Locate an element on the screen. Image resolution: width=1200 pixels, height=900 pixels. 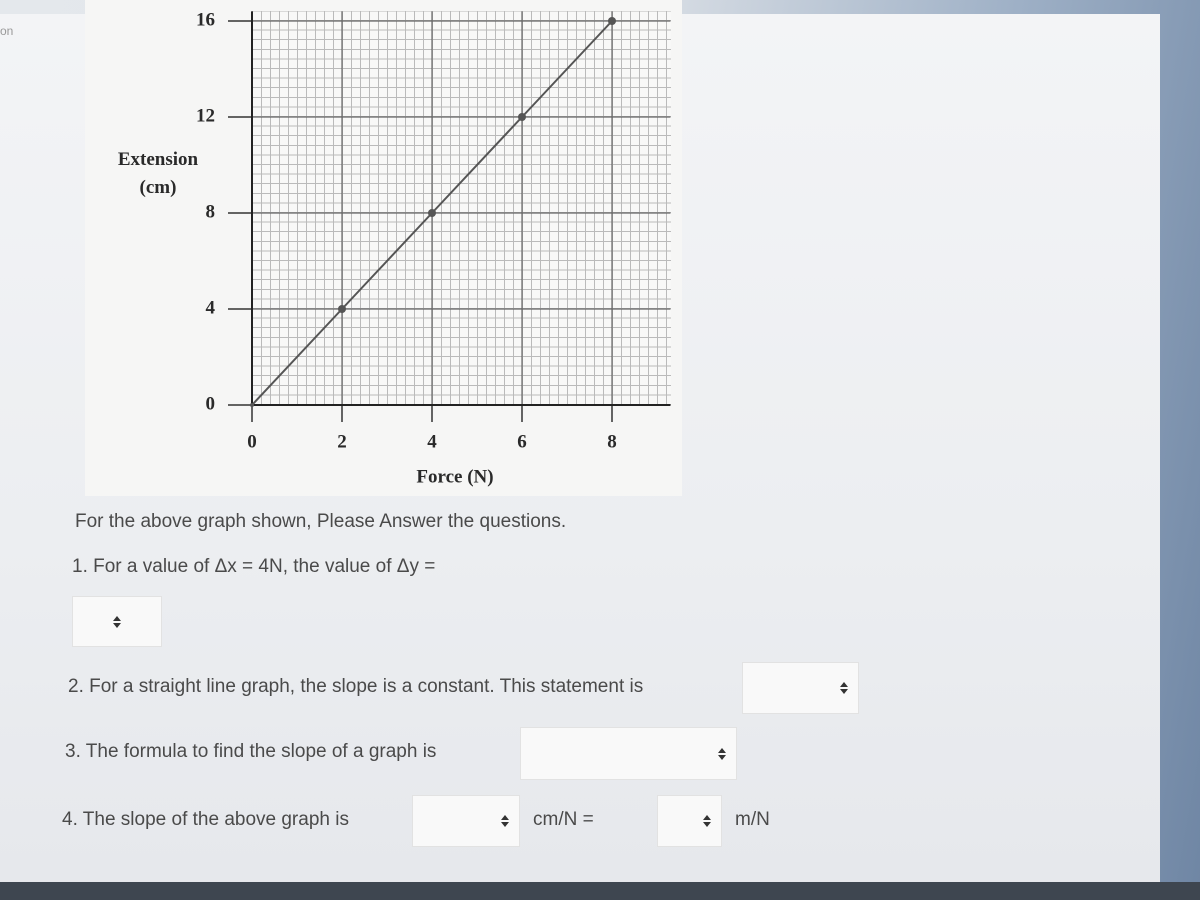
y-tick-label: 4 is located at coordinates (211, 307).